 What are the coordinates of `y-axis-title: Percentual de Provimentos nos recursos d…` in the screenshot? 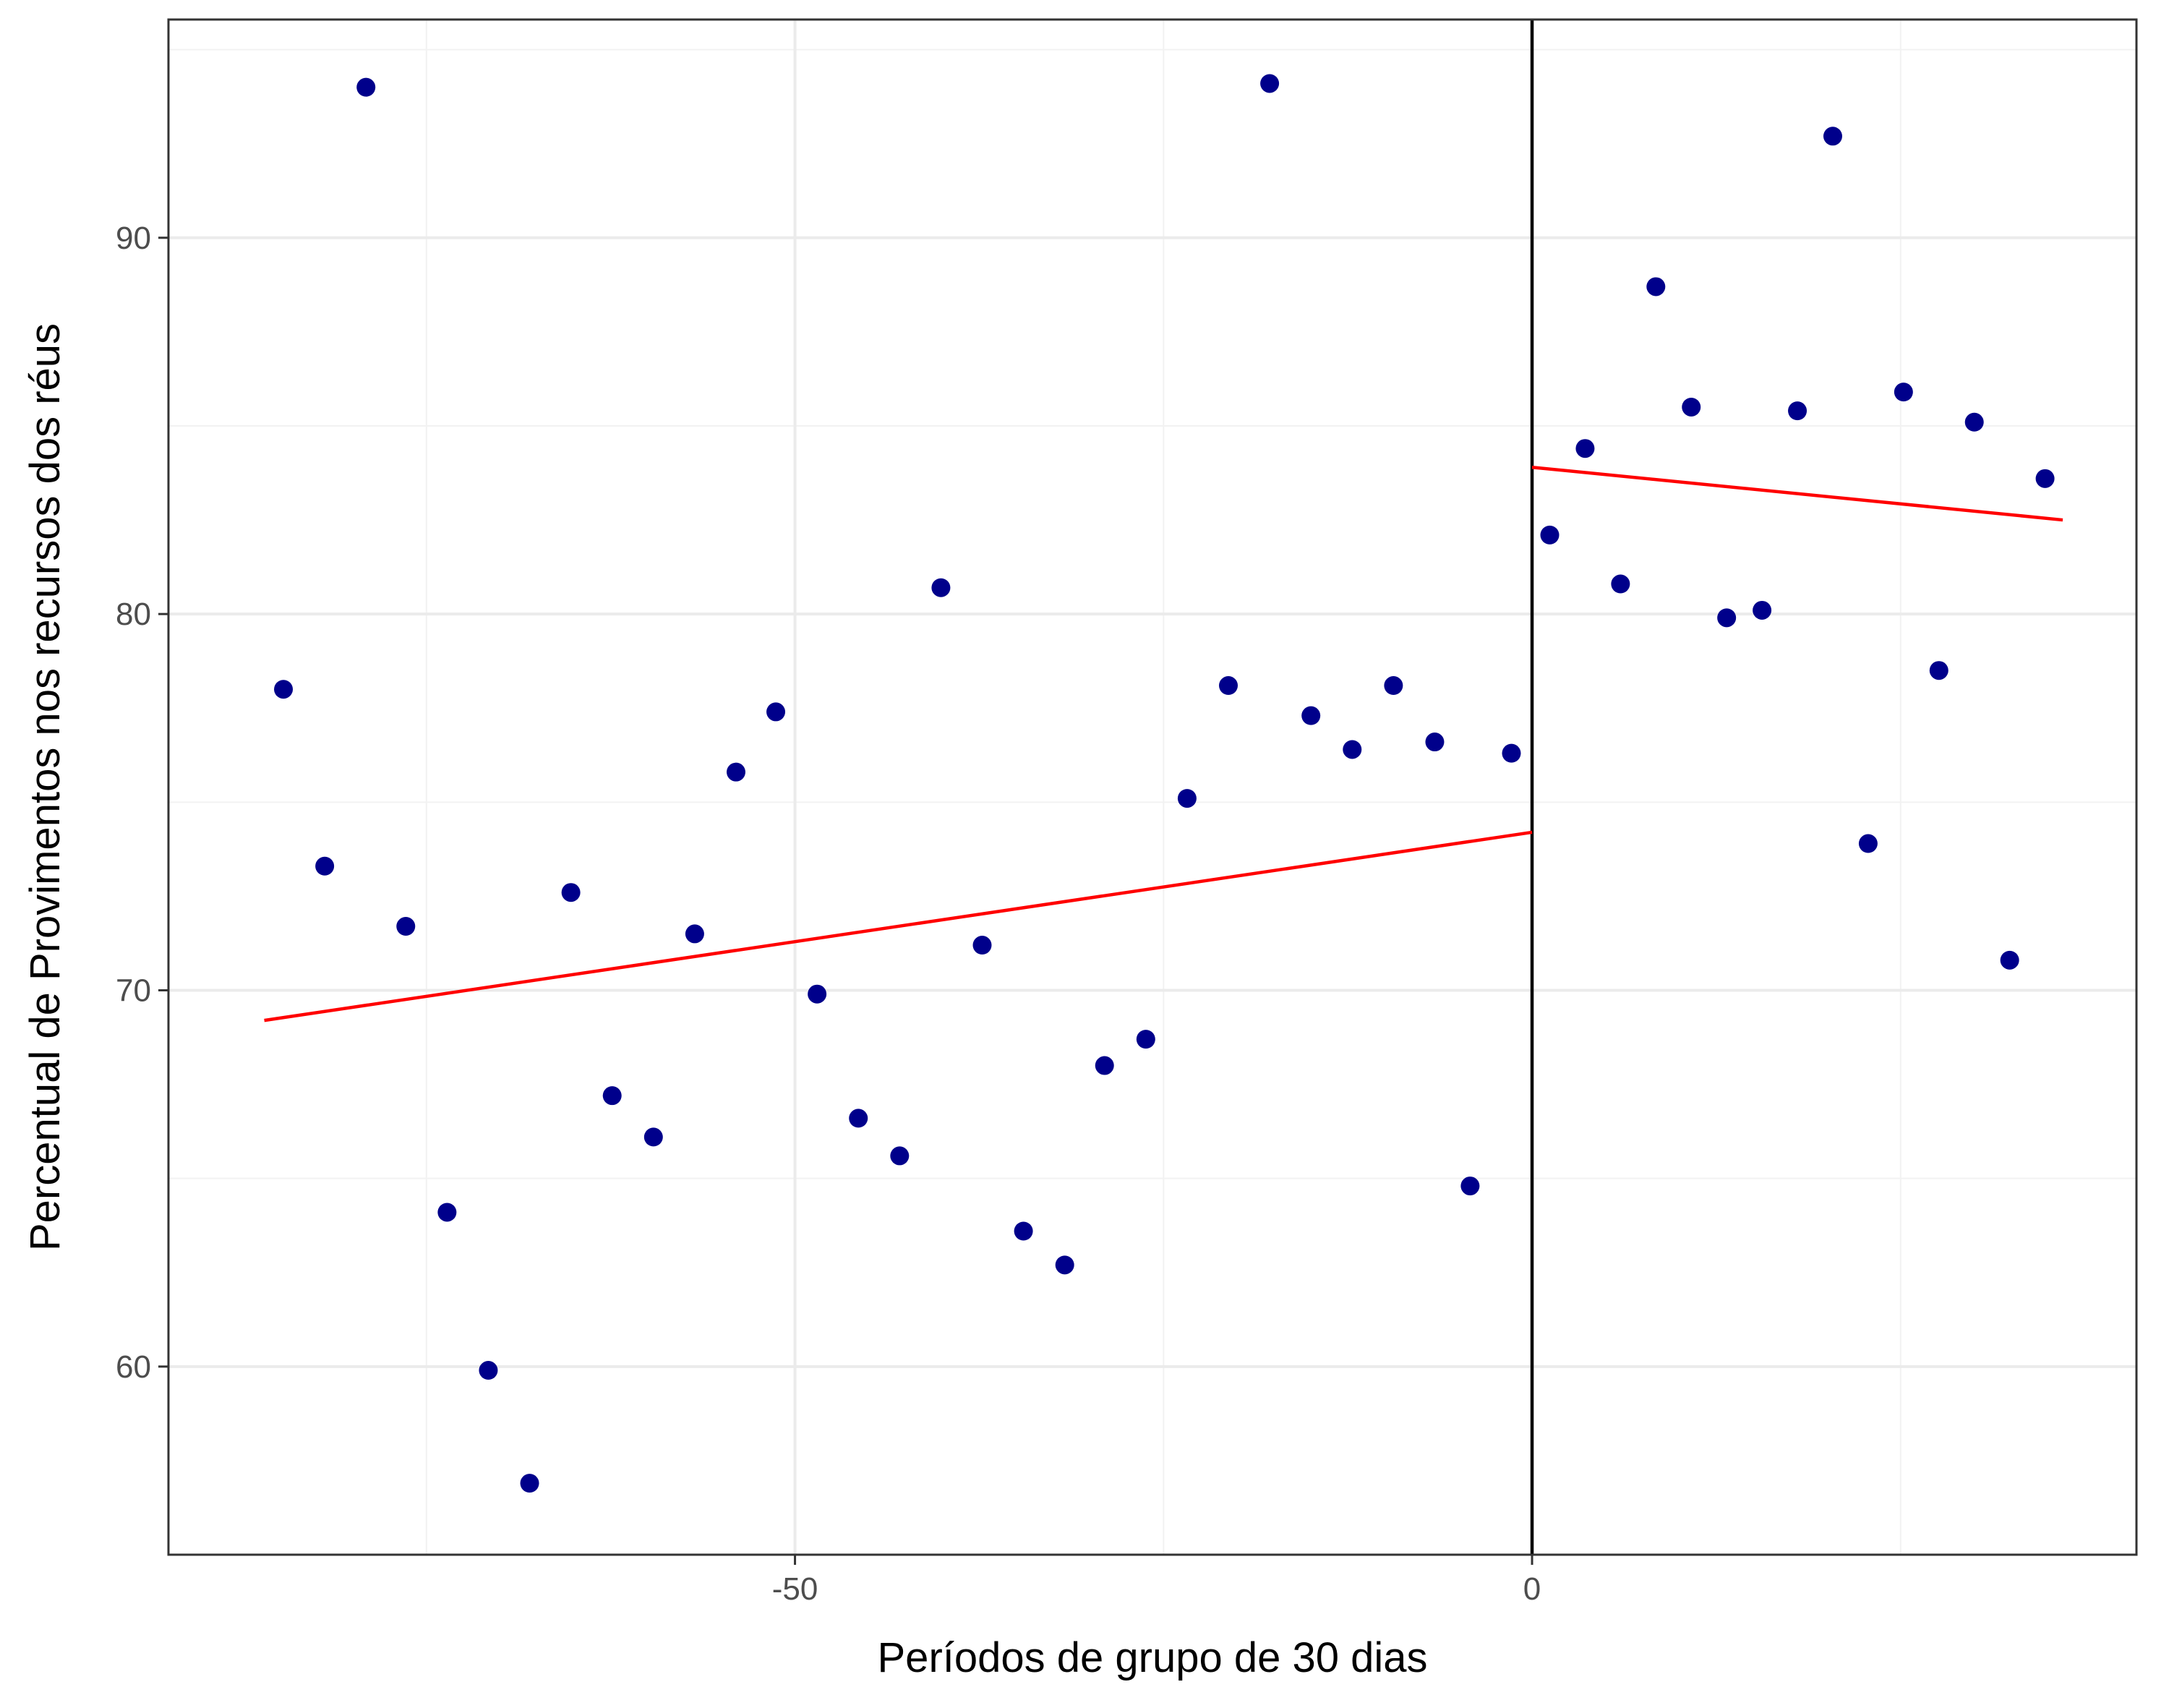 It's located at (45, 787).